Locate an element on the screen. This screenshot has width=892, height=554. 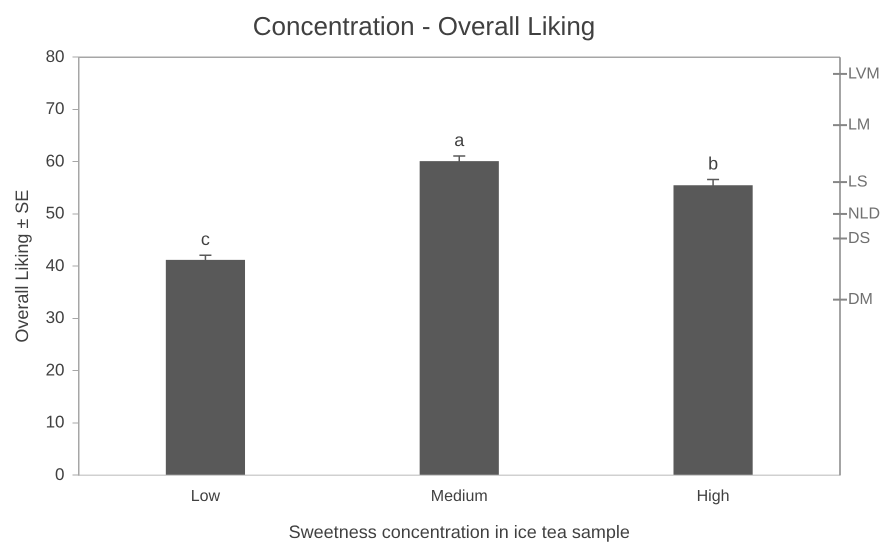
y-tick-label: 10 is located at coordinates (55, 422).